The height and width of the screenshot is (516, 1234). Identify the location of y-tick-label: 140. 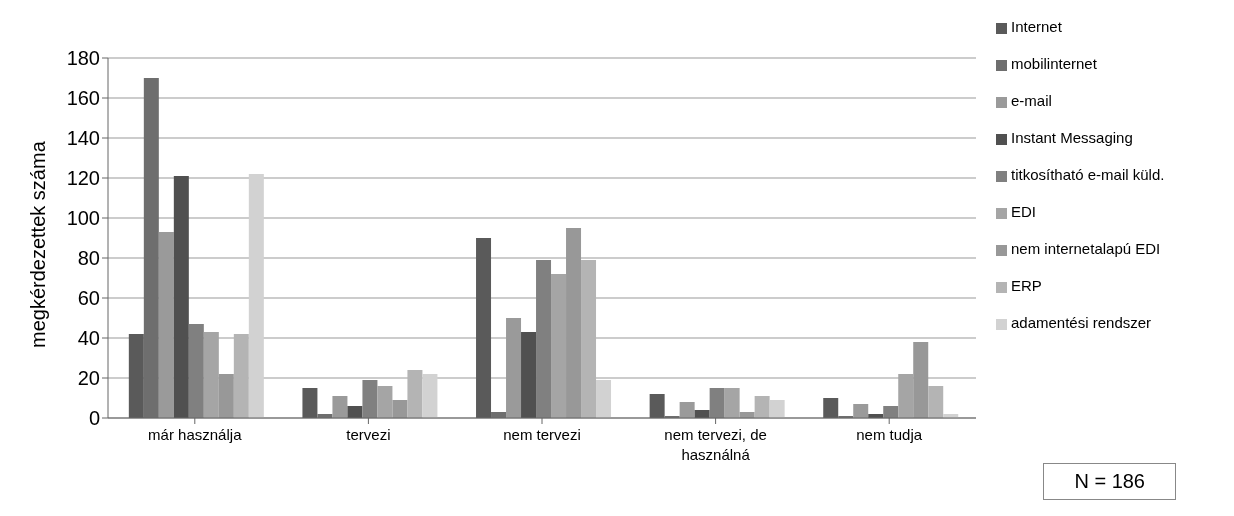
(83, 138).